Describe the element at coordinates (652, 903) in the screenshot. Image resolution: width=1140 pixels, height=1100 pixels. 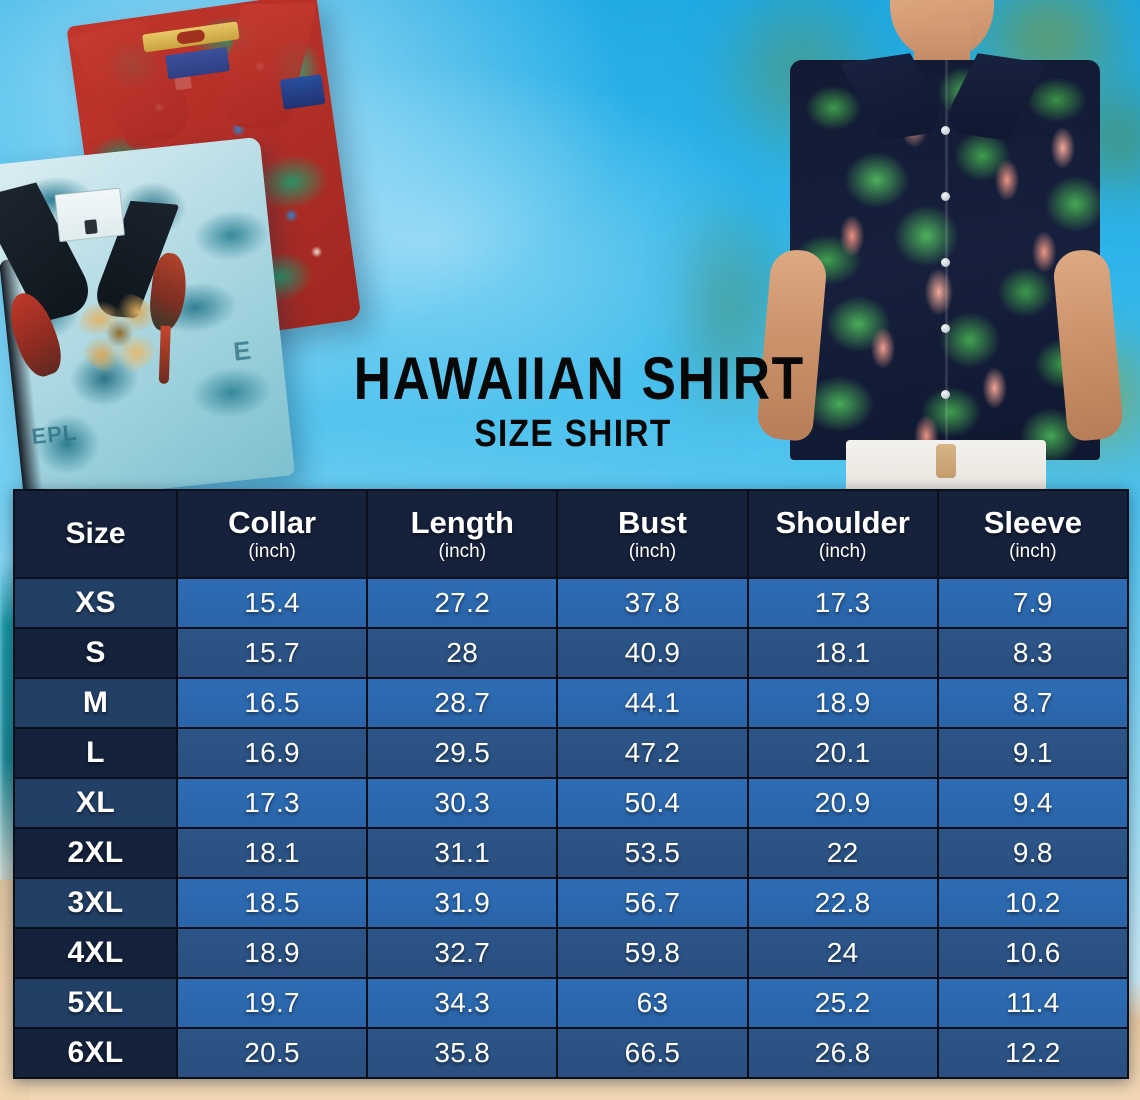
I see `cell-bust: 56.7` at that location.